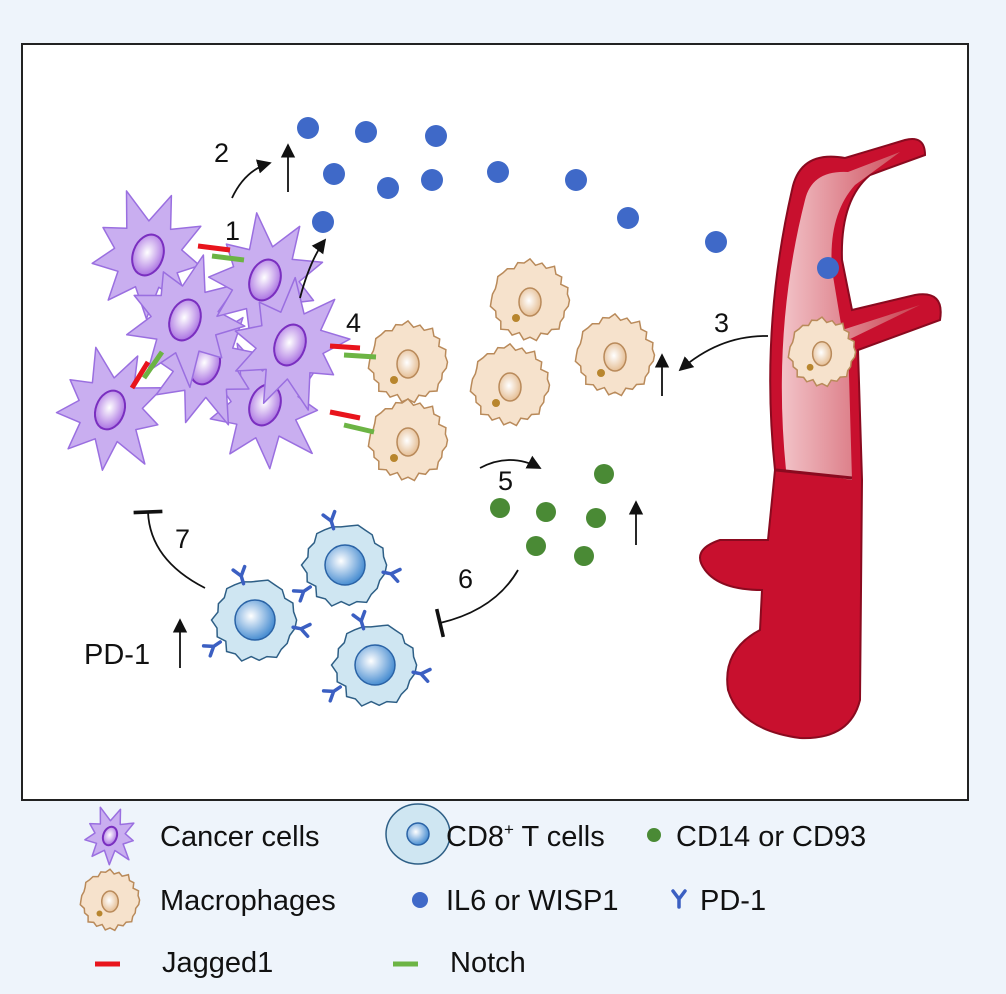 Image resolution: width=1006 pixels, height=994 pixels. Describe the element at coordinates (771, 837) in the screenshot. I see `legend-cd14-cd93: CD14 or CD93` at that location.